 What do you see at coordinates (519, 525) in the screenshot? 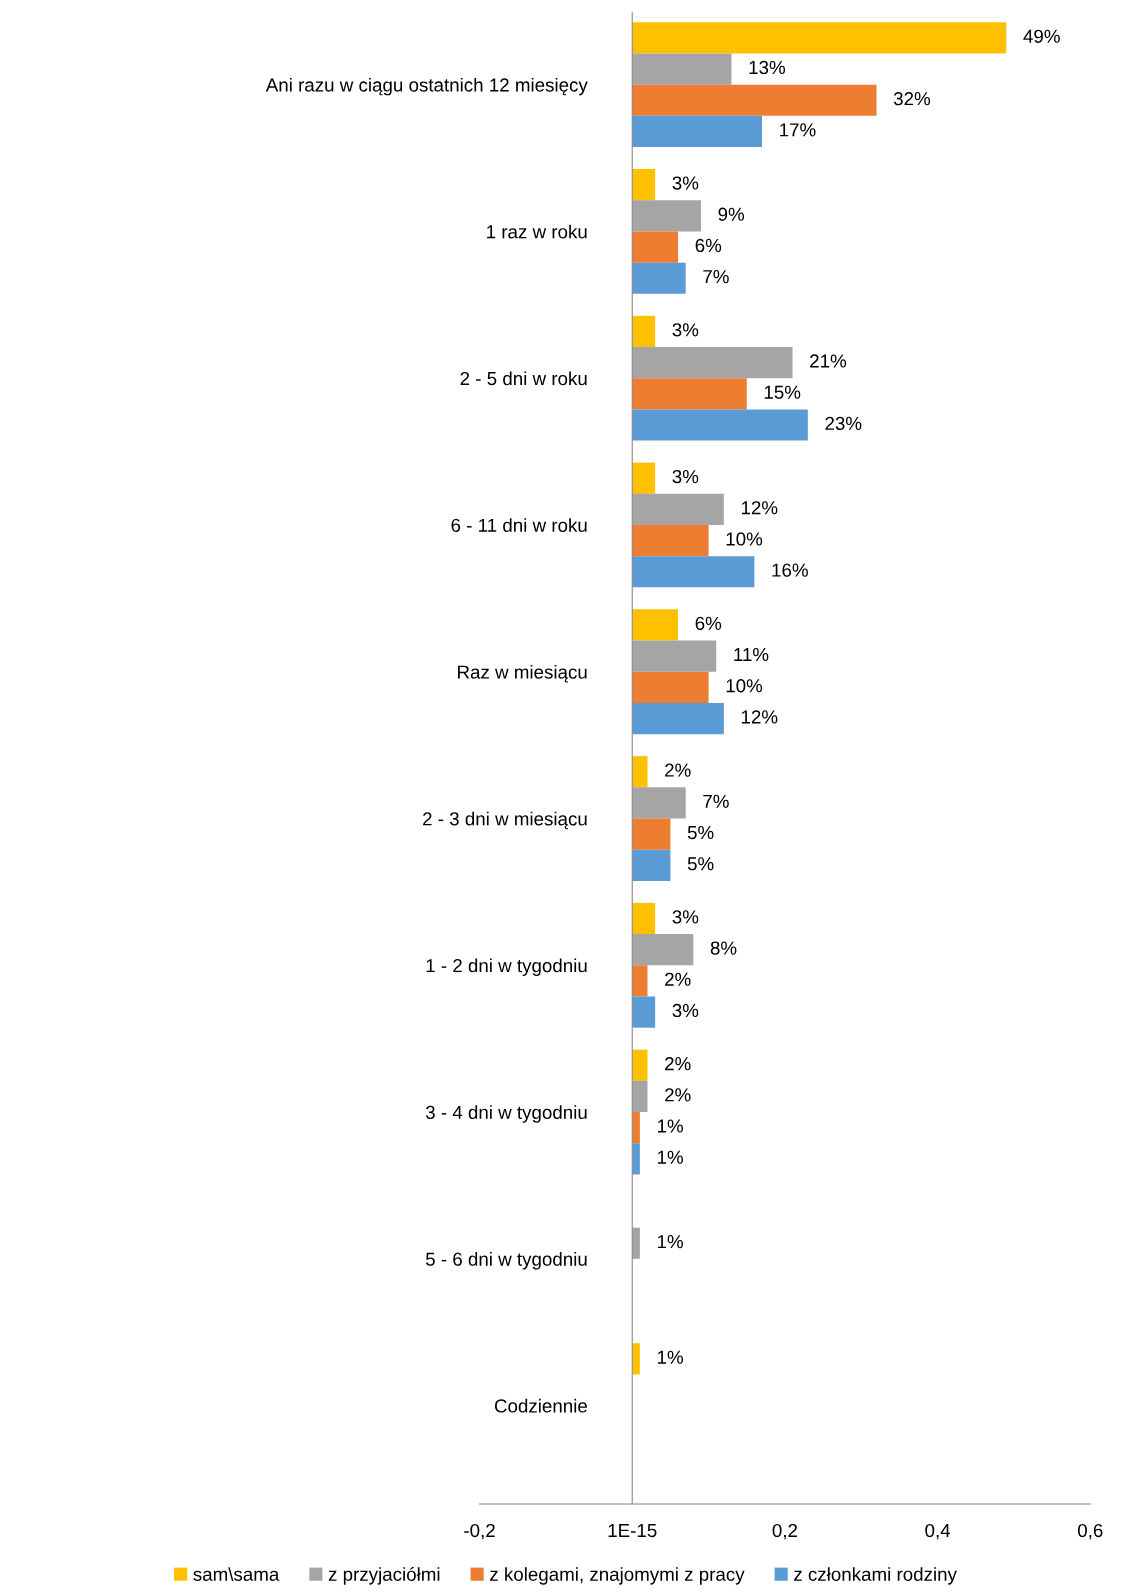
I see `y-tick-label: 6 - 11 dni w roku` at bounding box center [519, 525].